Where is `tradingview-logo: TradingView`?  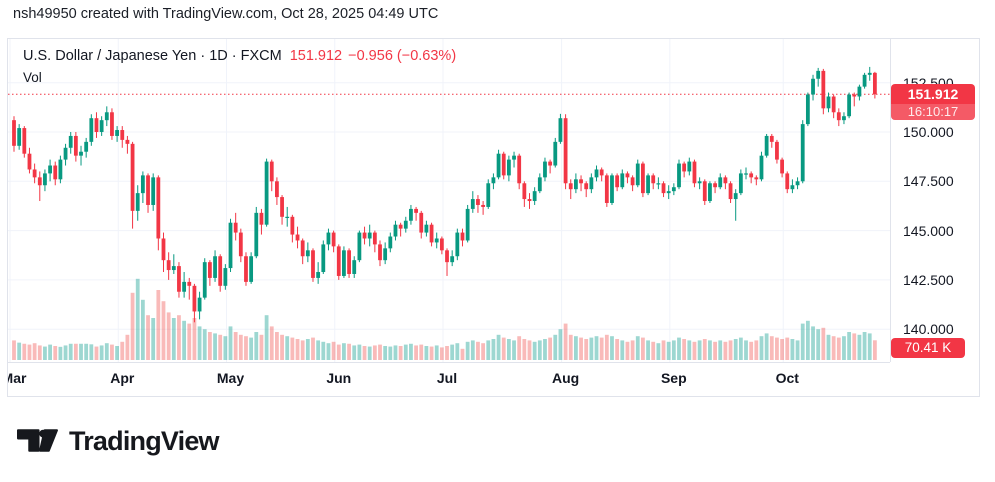 tradingview-logo: TradingView is located at coordinates (118, 441).